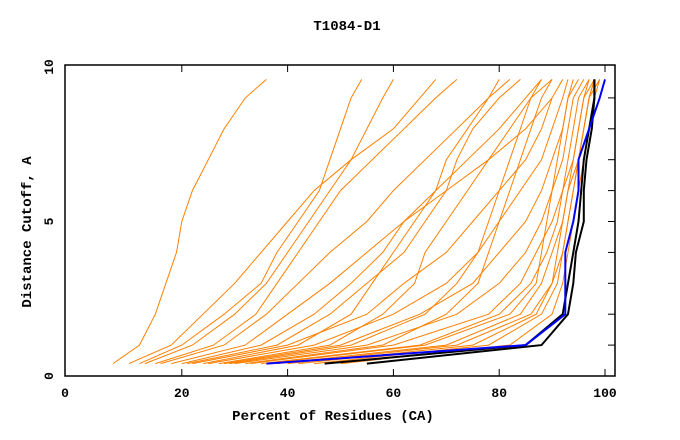 The height and width of the screenshot is (440, 680). Describe the element at coordinates (49, 376) in the screenshot. I see `y-tick-label: 0` at that location.